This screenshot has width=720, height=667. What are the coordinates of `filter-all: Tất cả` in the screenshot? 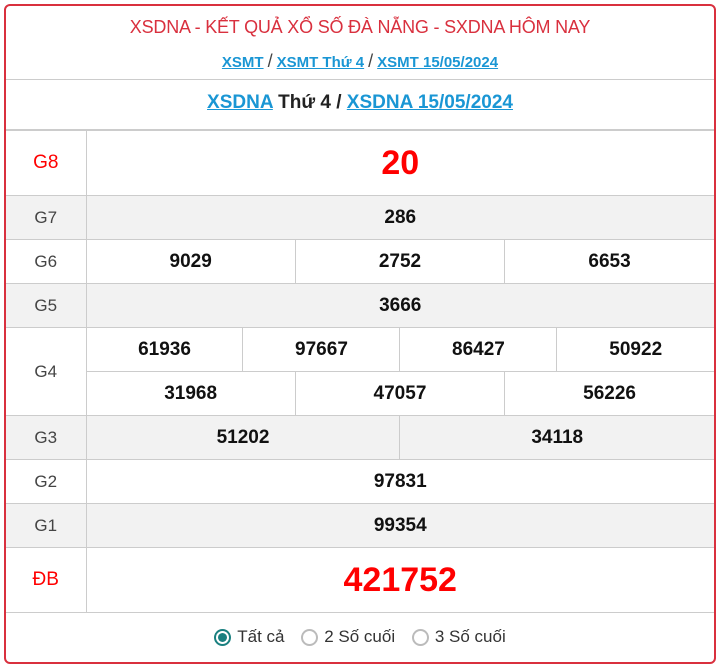 It's located at (249, 637).